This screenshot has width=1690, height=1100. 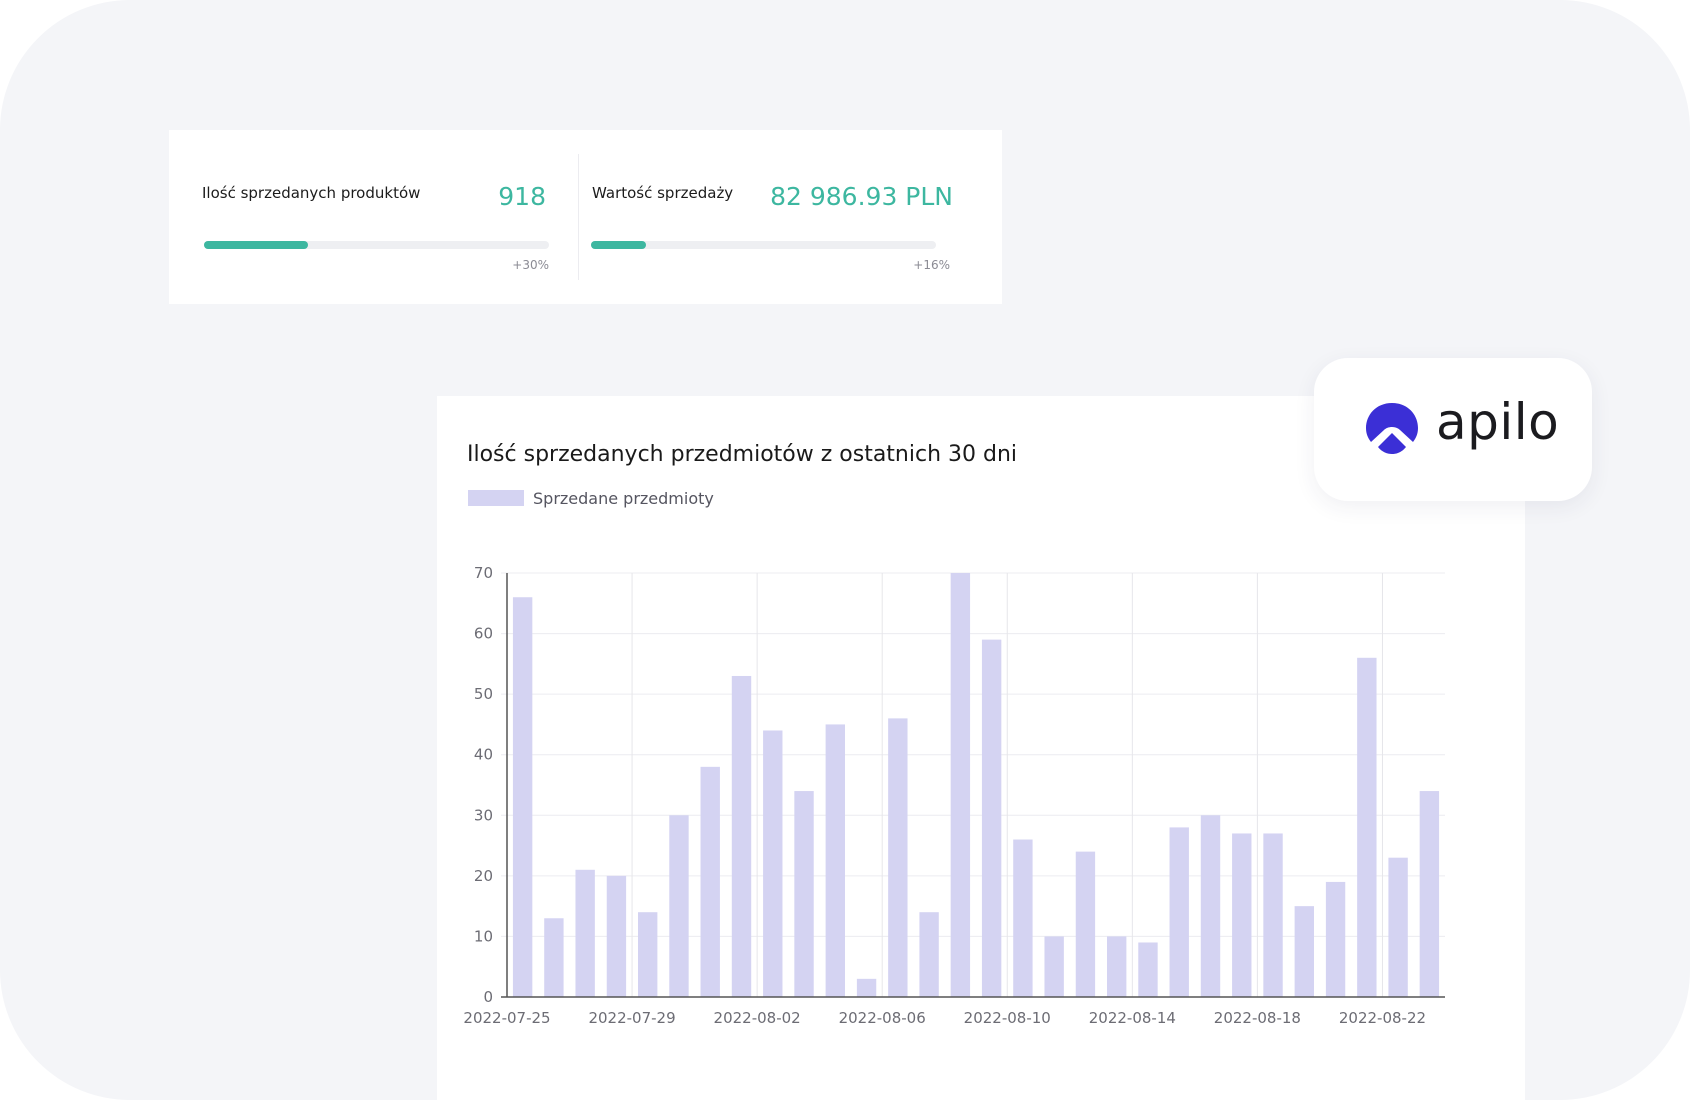 What do you see at coordinates (506, 1018) in the screenshot?
I see `x-tick-label: 2022-07-25` at bounding box center [506, 1018].